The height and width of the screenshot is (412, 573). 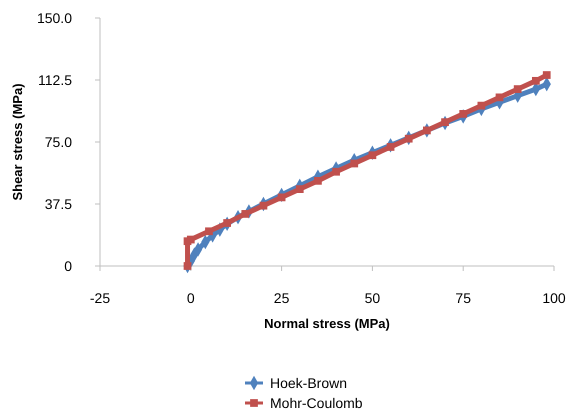 I want to click on x-tick-label: 100, so click(x=554, y=298).